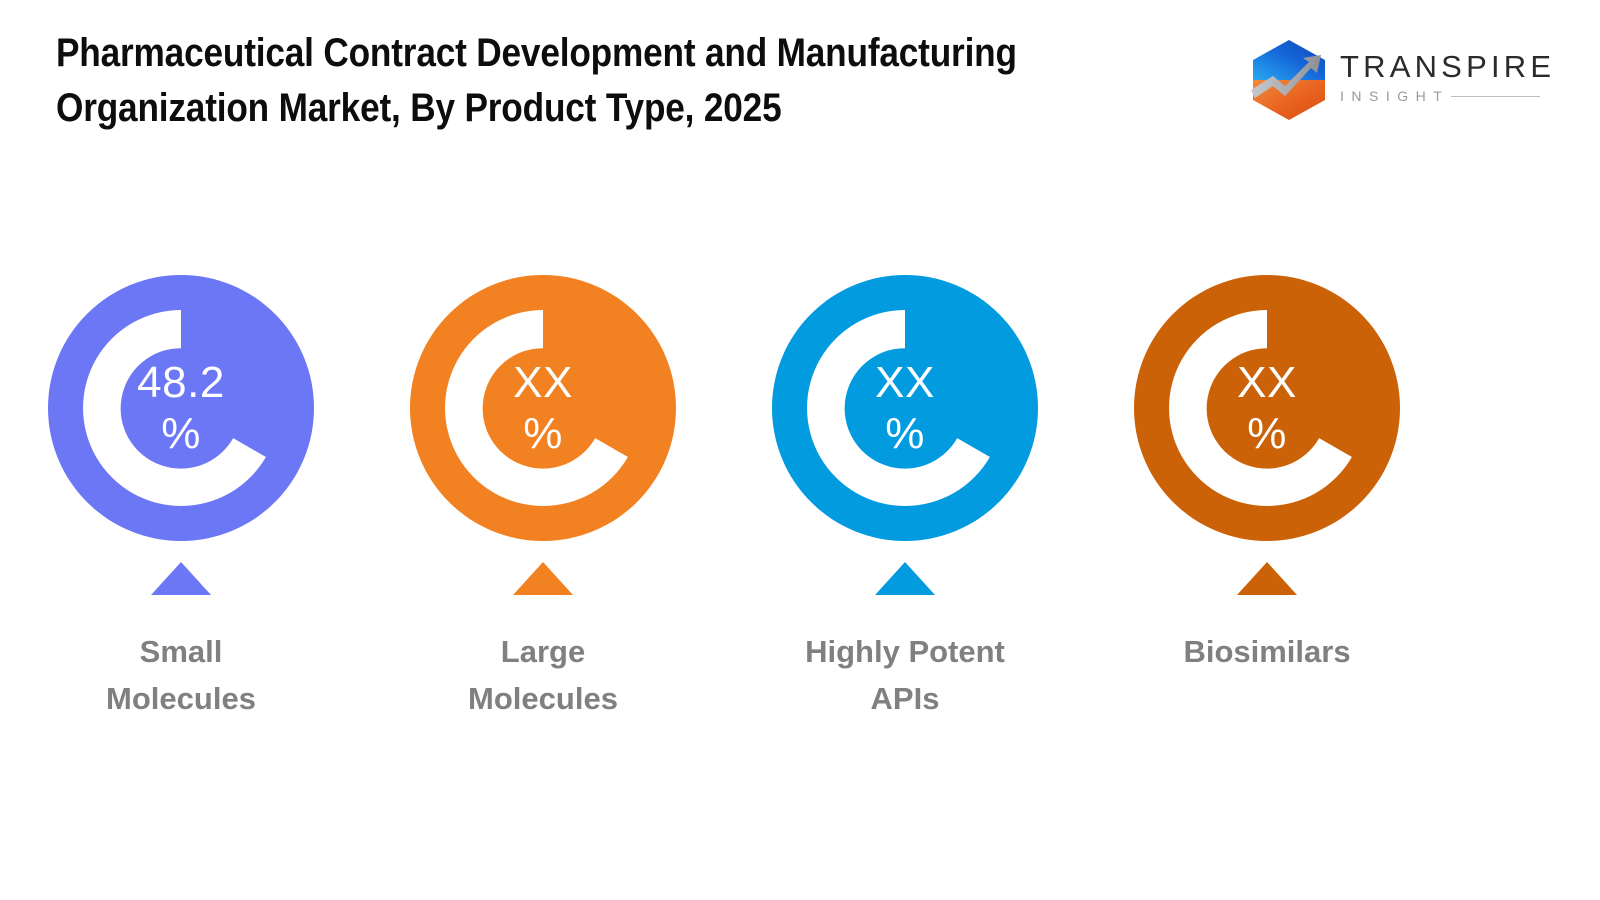 The image size is (1600, 900). What do you see at coordinates (1267, 651) in the screenshot?
I see `donut-label-4: Biosimilars` at bounding box center [1267, 651].